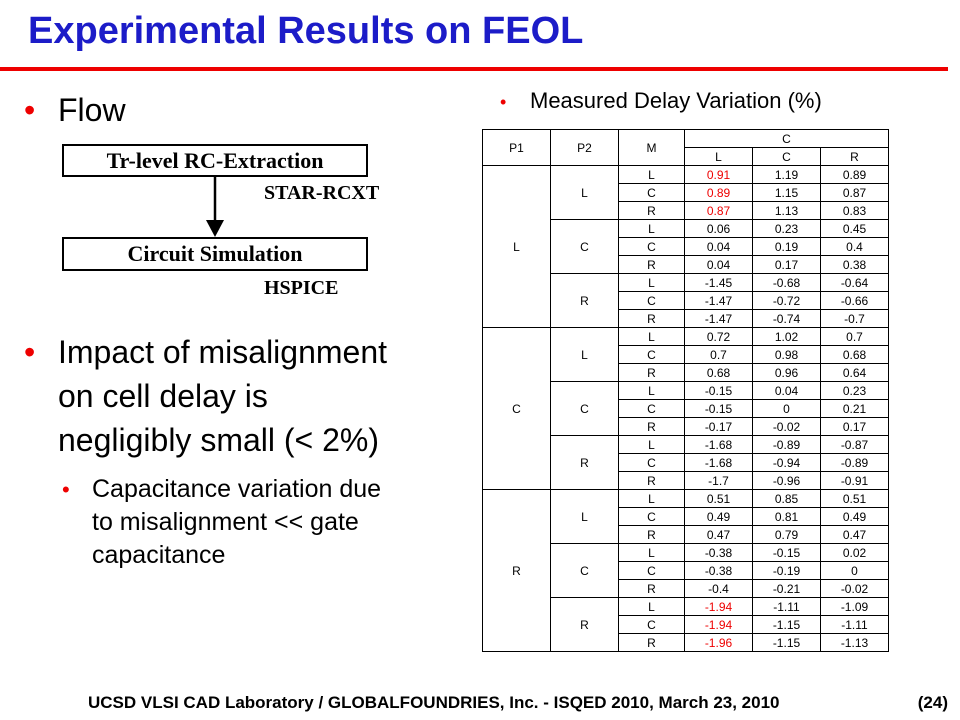 The width and height of the screenshot is (960, 720). I want to click on header-m: M, so click(651, 147).